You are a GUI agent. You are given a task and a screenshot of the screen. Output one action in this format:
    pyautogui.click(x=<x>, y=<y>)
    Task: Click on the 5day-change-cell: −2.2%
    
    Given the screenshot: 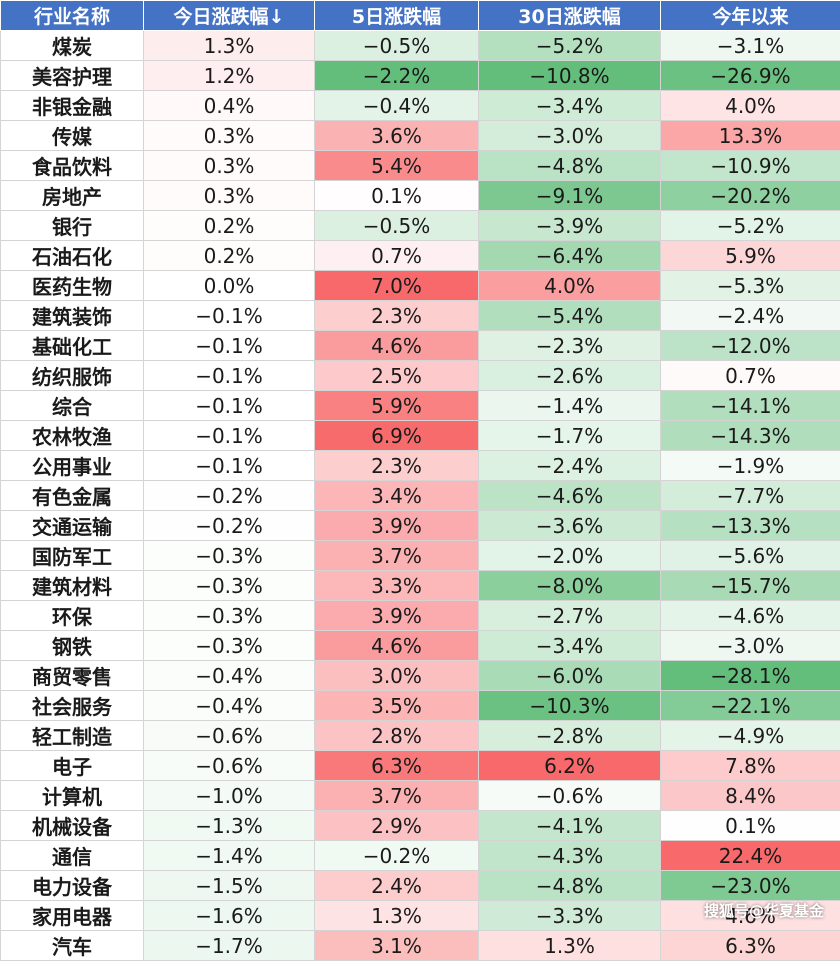 What is the action you would take?
    pyautogui.click(x=397, y=76)
    